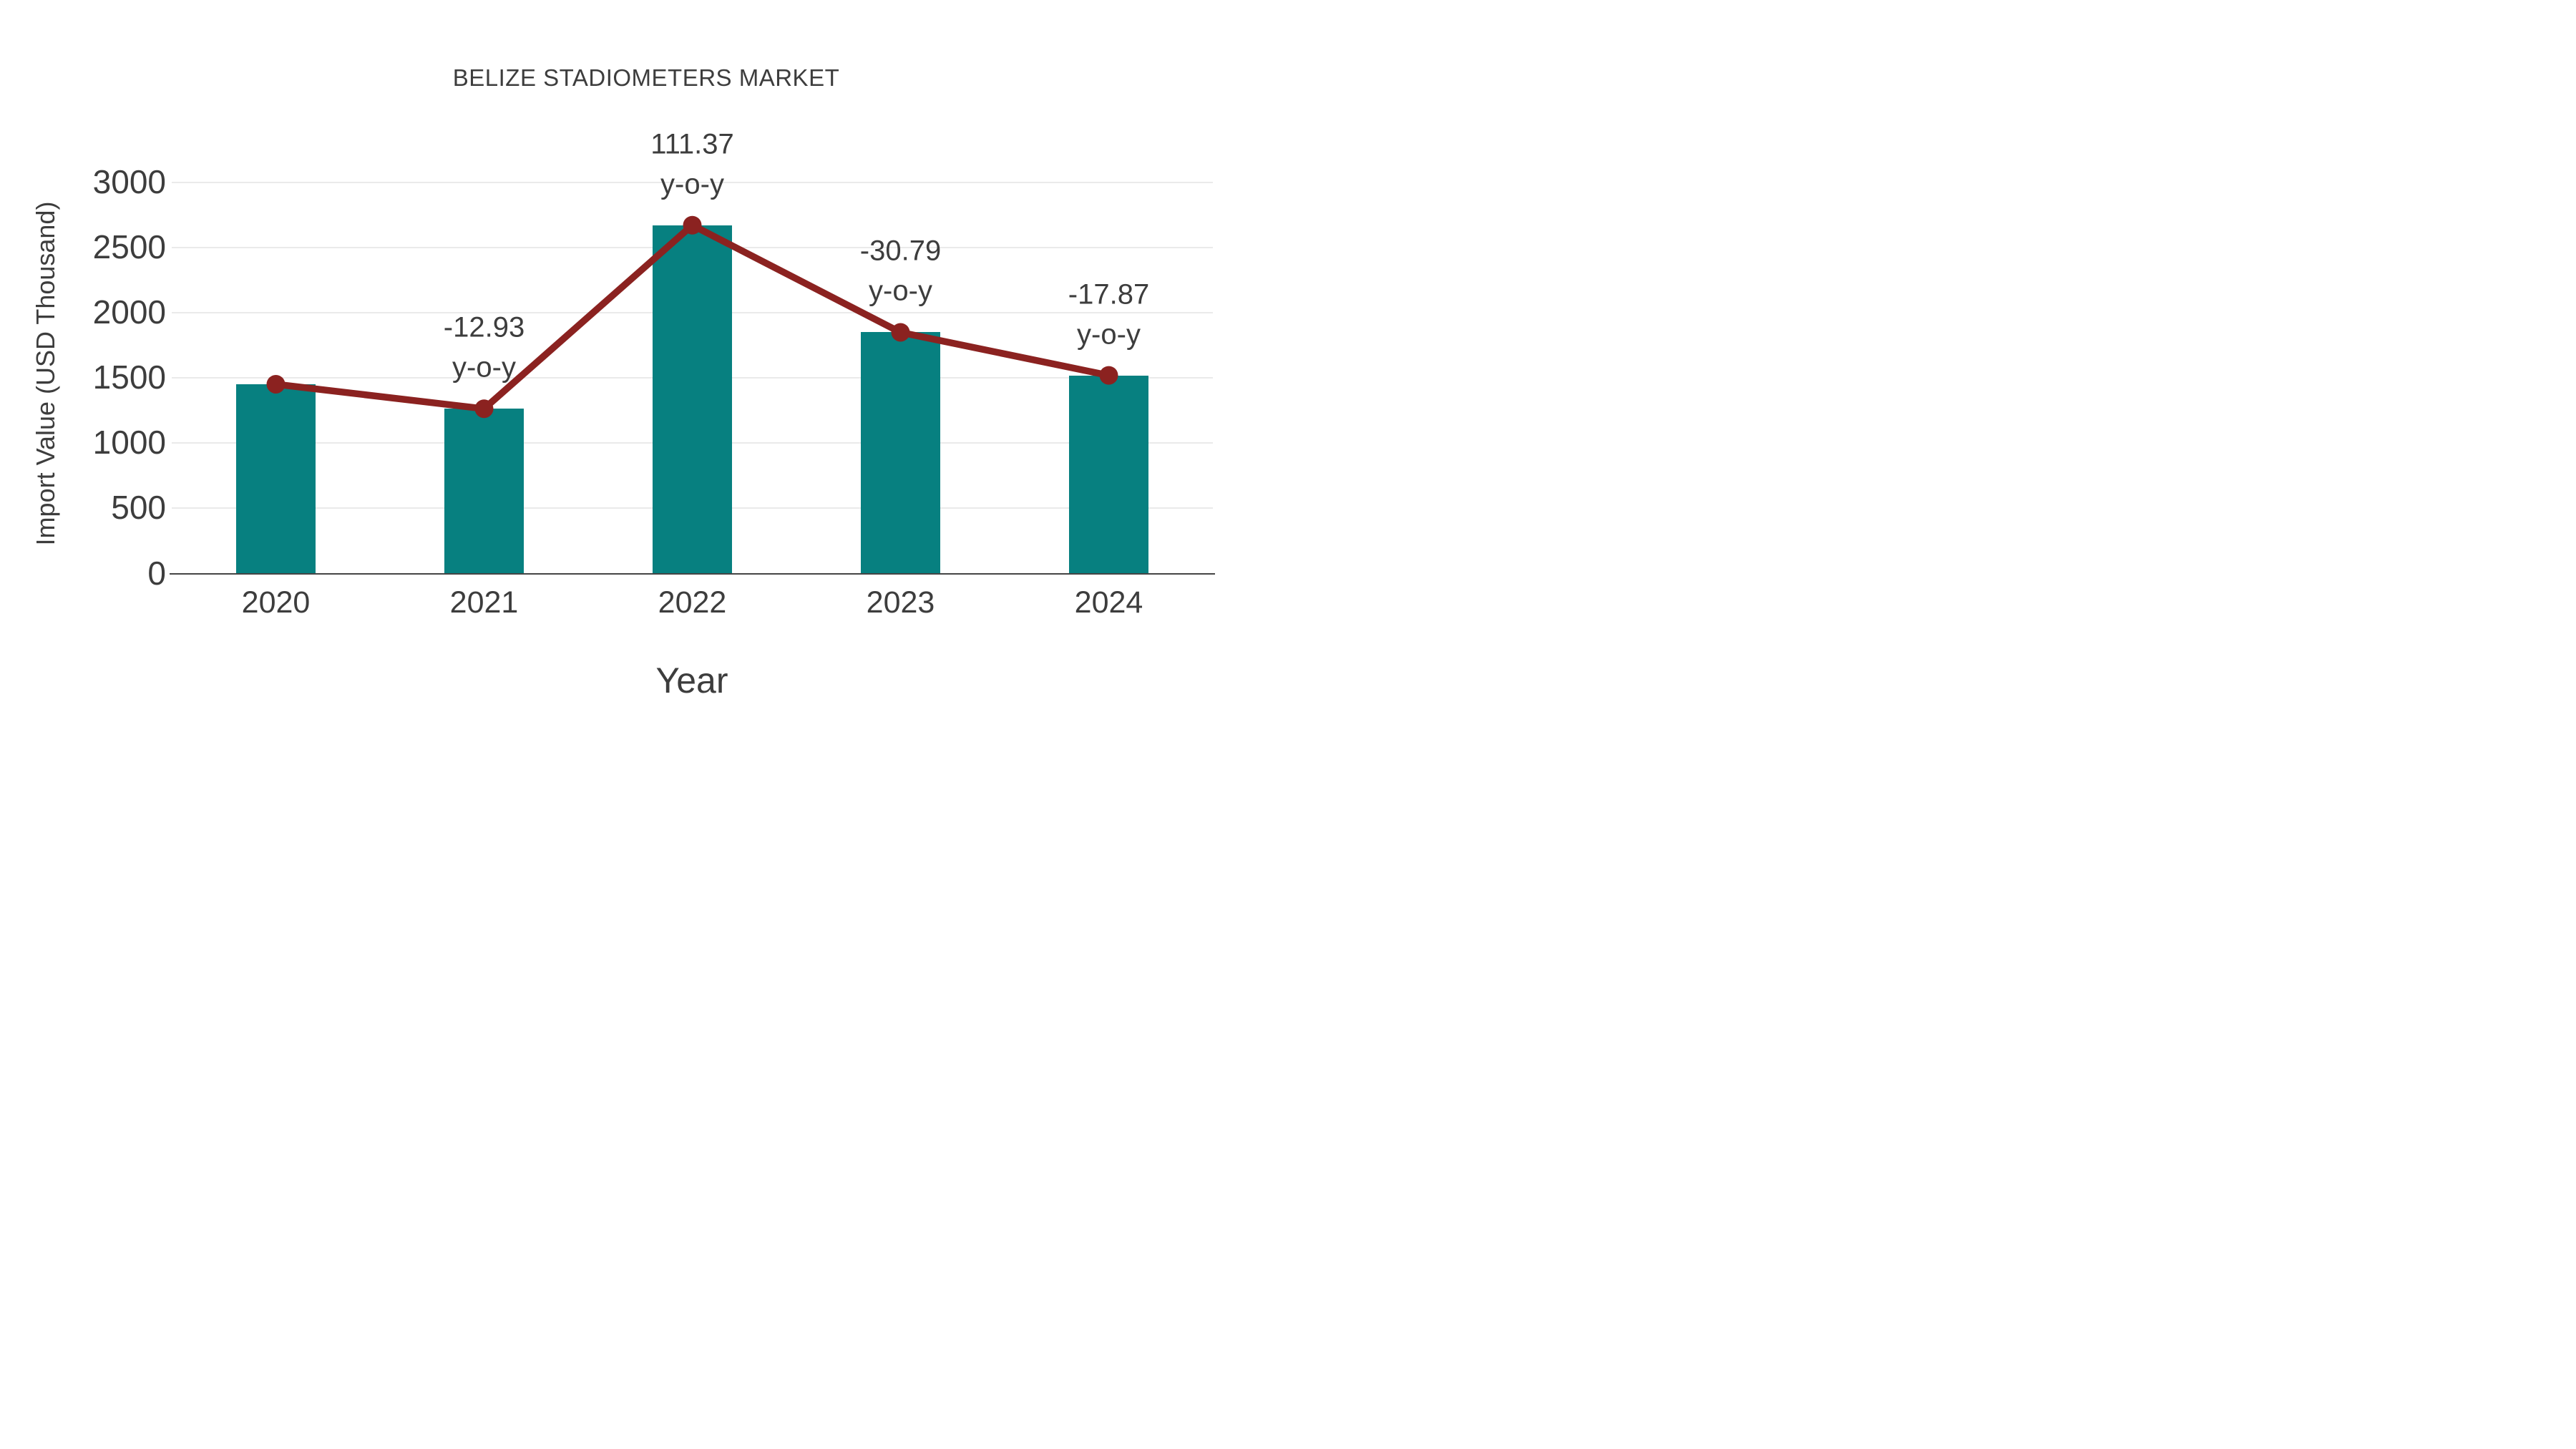 The image size is (2576, 1449). What do you see at coordinates (646, 77) in the screenshot?
I see `chart-title: BELIZE STADIOMETERS MARKET` at bounding box center [646, 77].